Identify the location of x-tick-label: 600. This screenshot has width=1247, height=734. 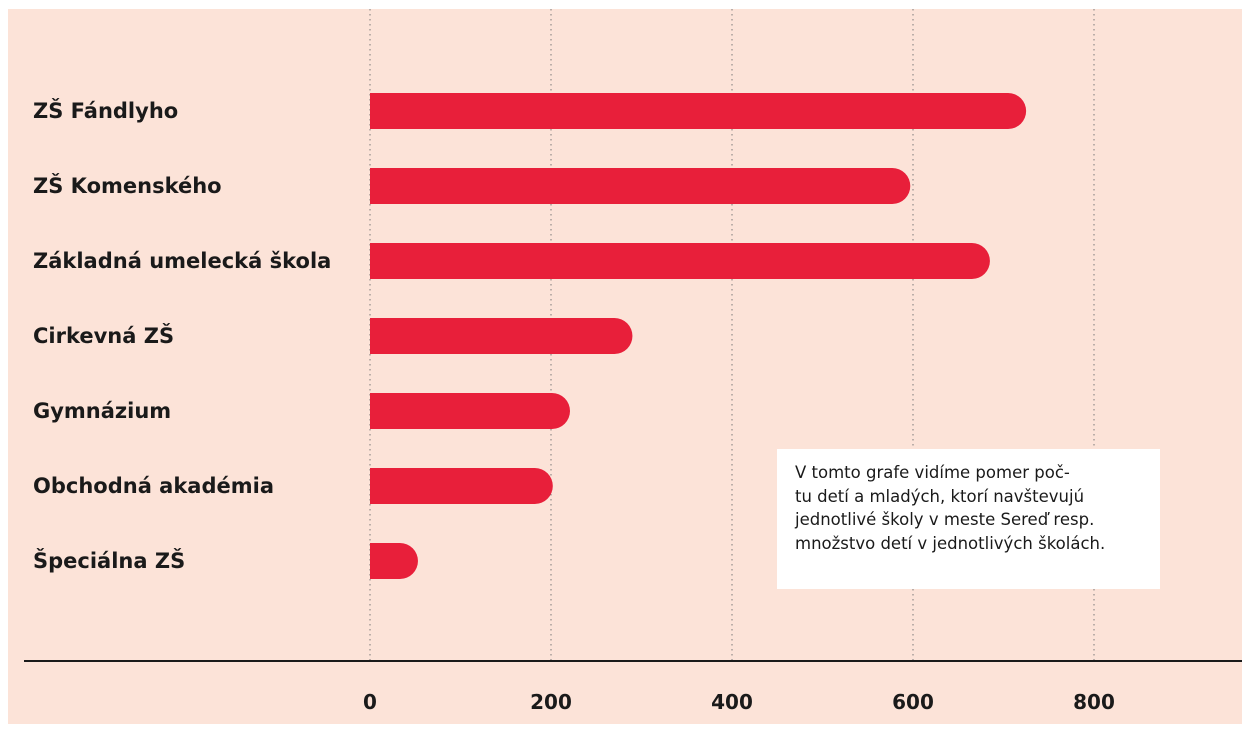
(913, 702).